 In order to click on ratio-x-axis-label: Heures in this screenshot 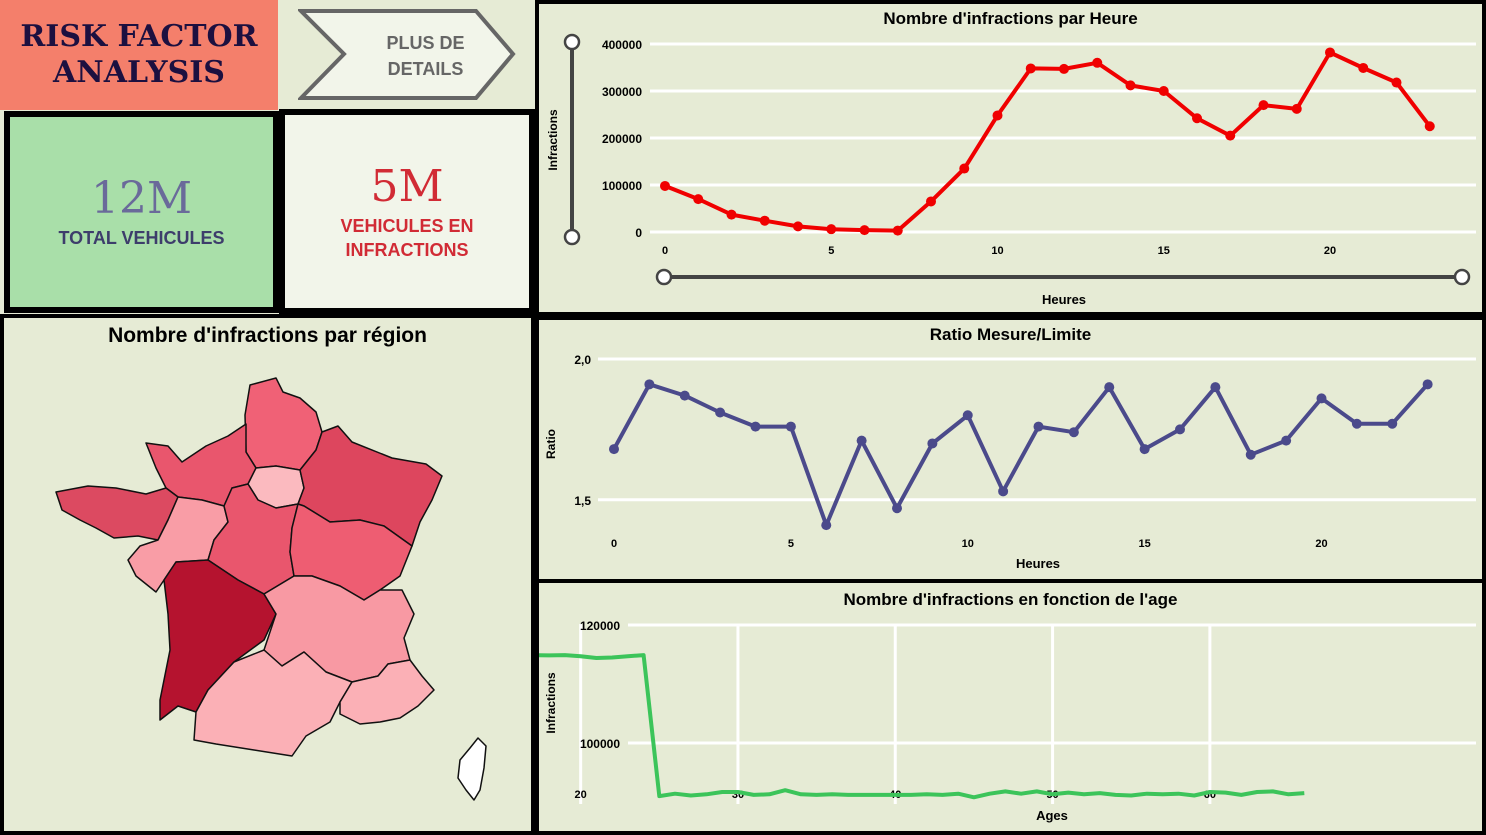, I will do `click(1038, 563)`.